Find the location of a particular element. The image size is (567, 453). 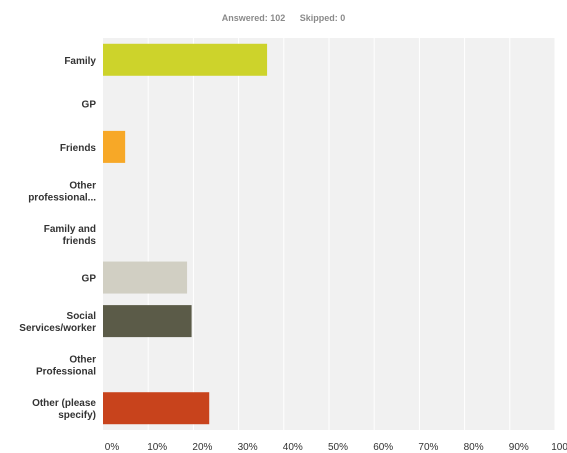

x-tick-label: 70% is located at coordinates (428, 447).